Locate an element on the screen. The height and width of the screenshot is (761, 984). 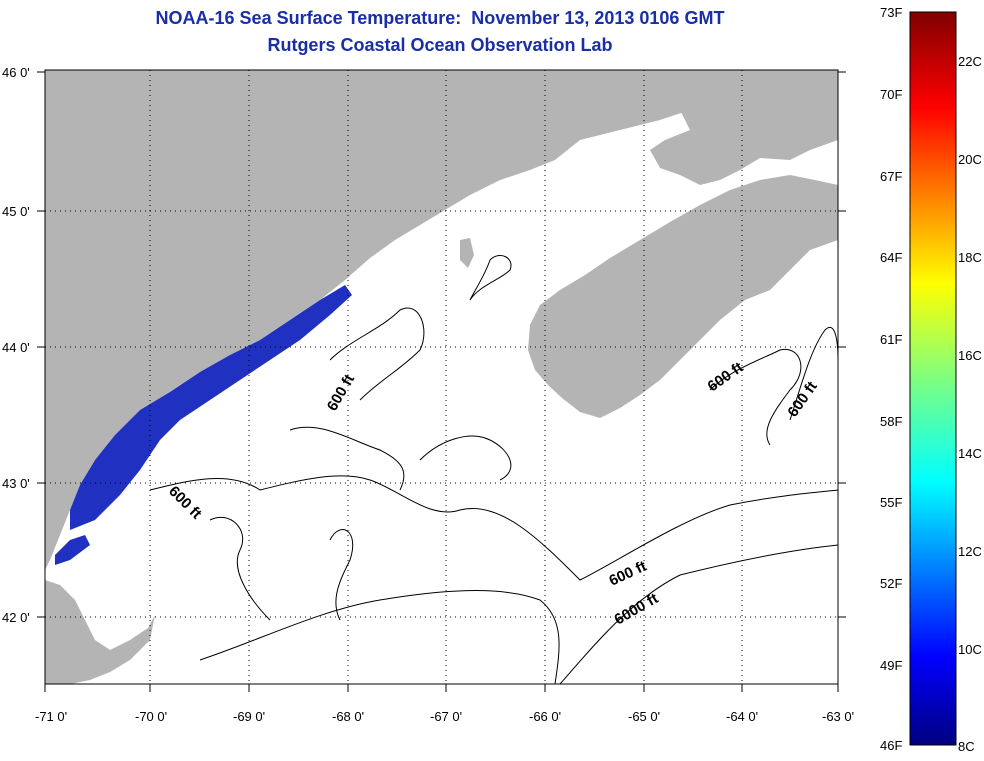
x-tick-label: -70 0' is located at coordinates (151, 716).